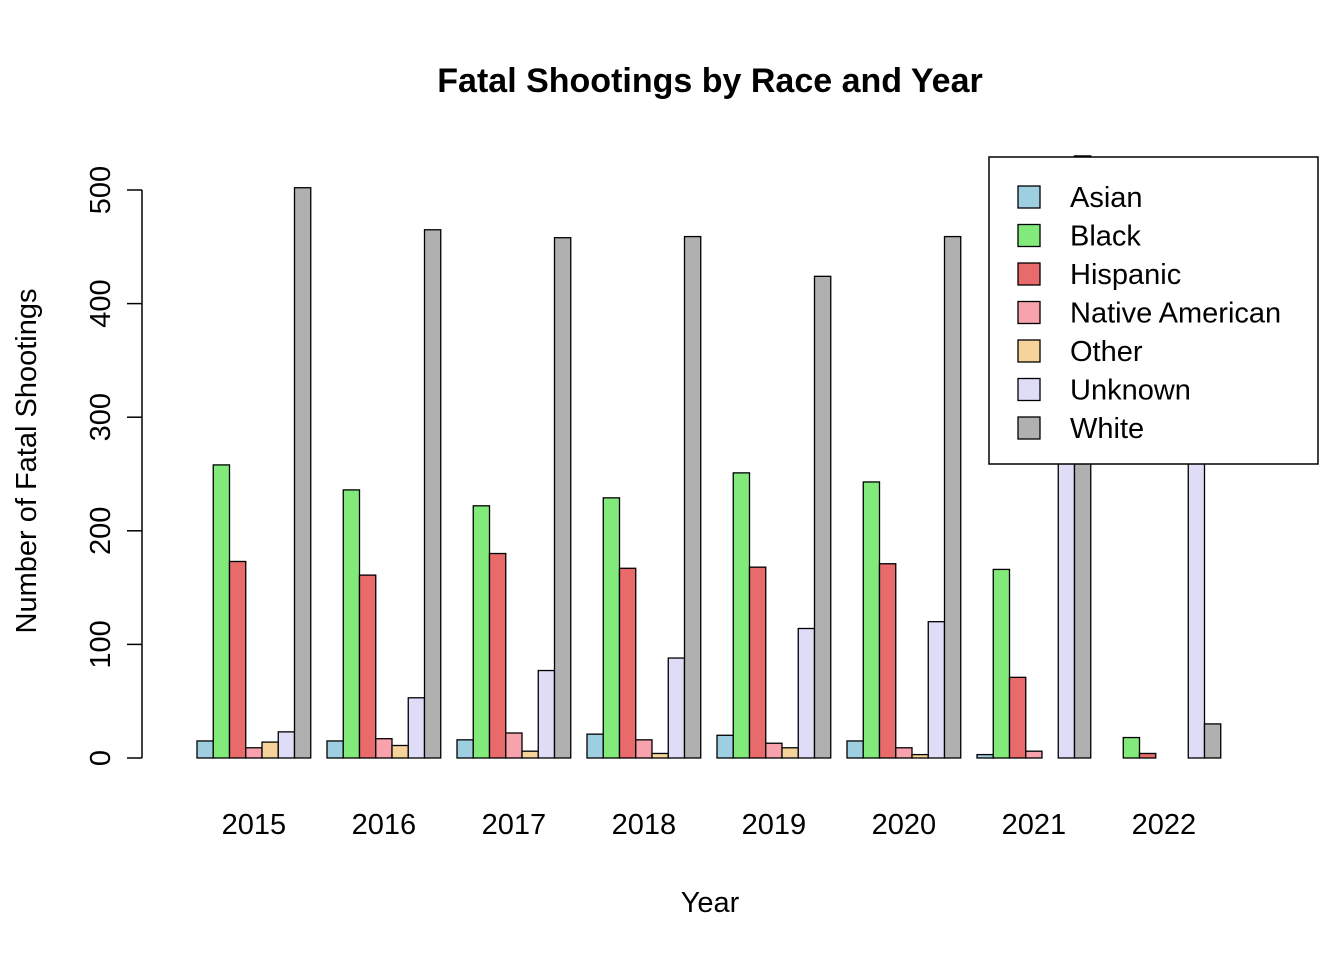 Image resolution: width=1344 pixels, height=960 pixels. What do you see at coordinates (101, 758) in the screenshot?
I see `y-tick-label: 0` at bounding box center [101, 758].